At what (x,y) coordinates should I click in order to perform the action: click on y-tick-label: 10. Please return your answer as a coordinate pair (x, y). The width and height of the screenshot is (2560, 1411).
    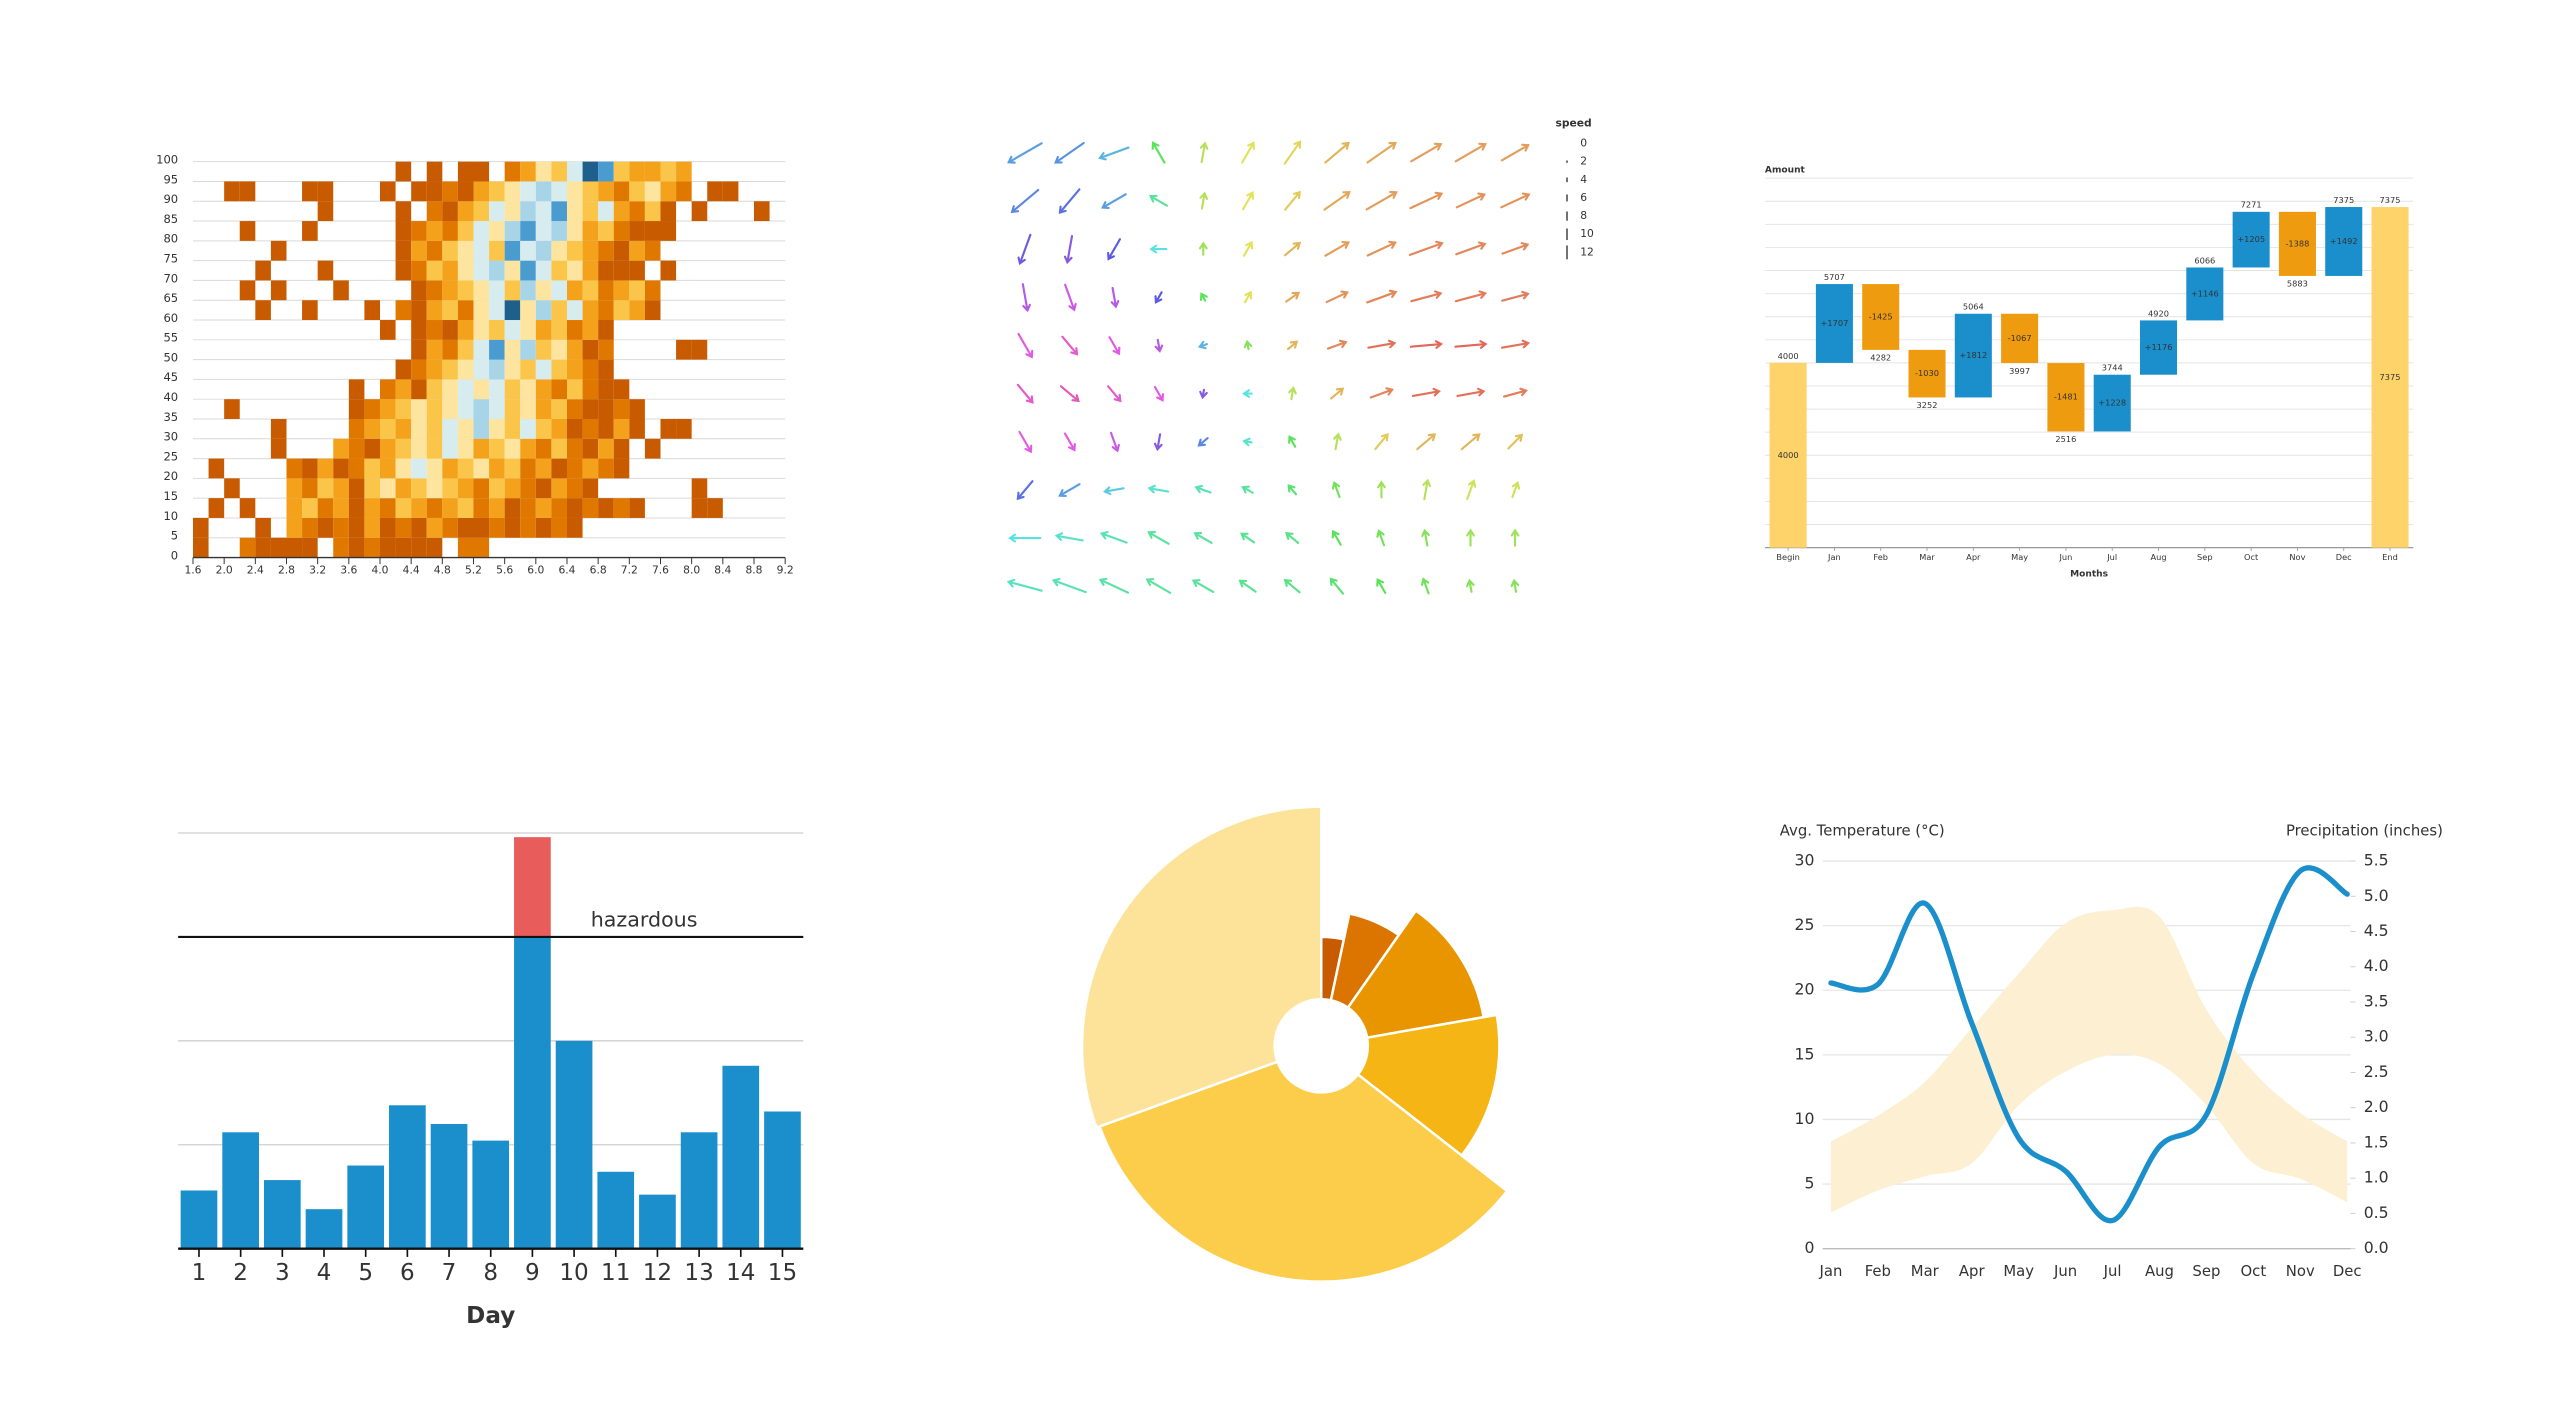
    Looking at the image, I should click on (1804, 1118).